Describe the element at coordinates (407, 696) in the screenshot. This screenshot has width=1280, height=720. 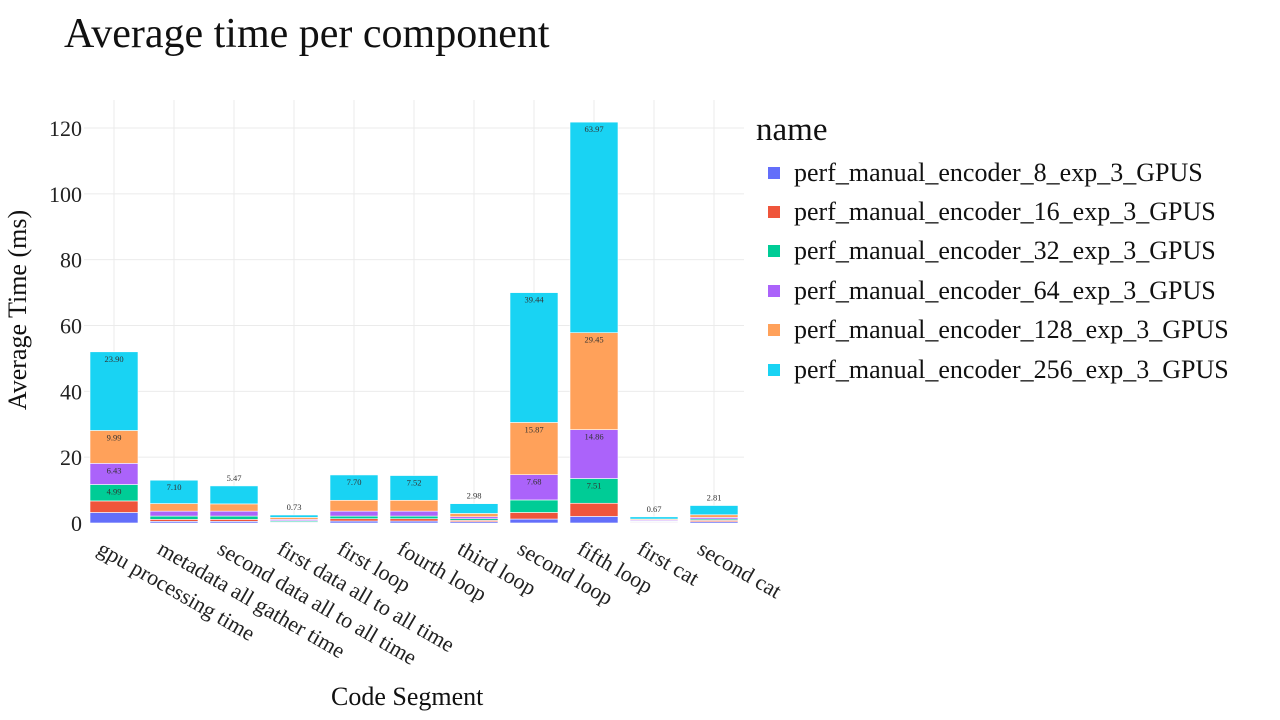
I see `x-axis-title: Code Segment` at that location.